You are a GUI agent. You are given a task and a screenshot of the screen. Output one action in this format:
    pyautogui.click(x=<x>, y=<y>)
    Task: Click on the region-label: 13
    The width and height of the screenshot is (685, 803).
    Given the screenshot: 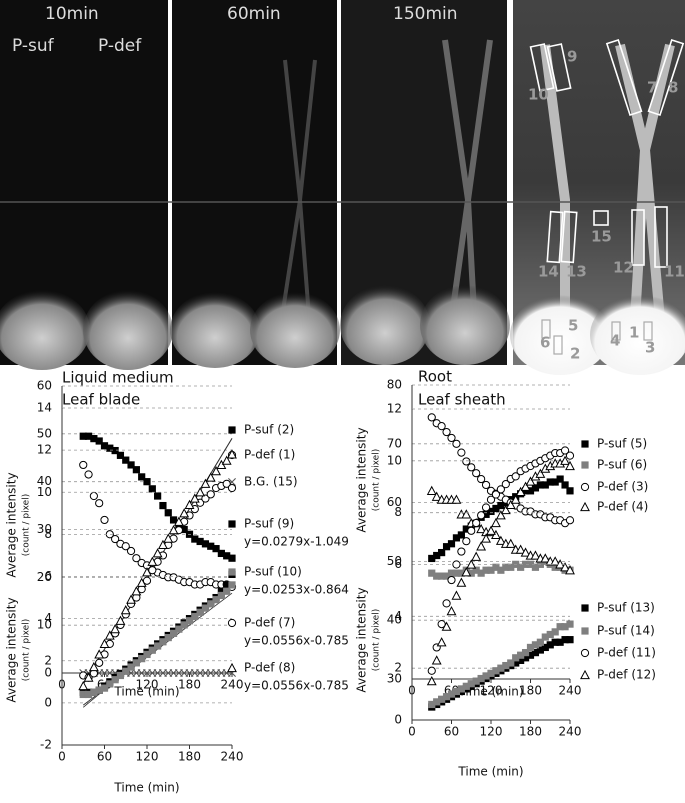 What is the action you would take?
    pyautogui.click(x=576, y=272)
    